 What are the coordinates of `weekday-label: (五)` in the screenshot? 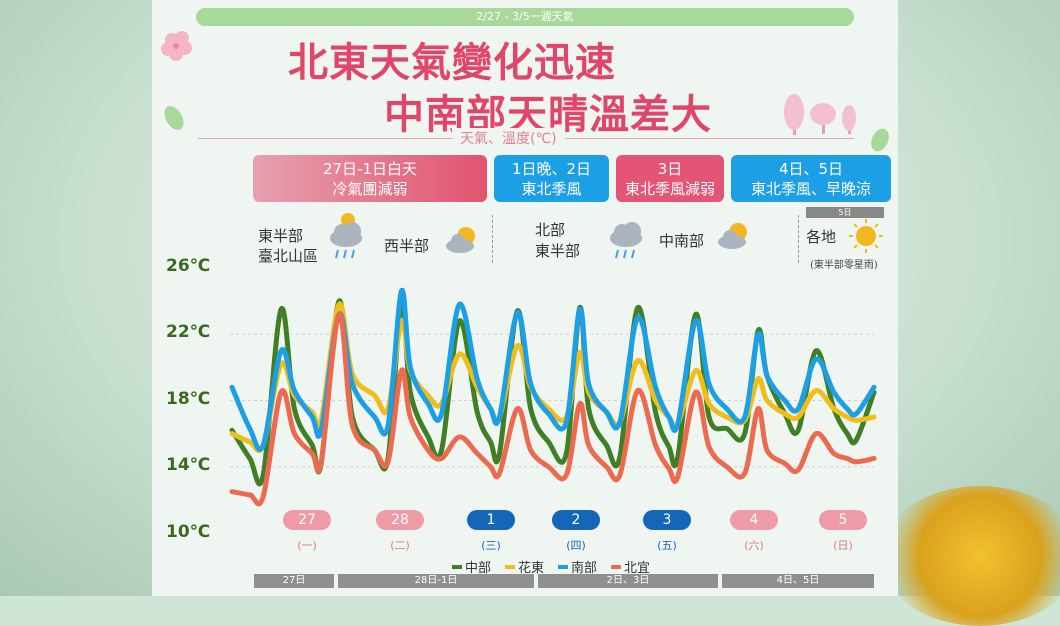 It's located at (667, 545).